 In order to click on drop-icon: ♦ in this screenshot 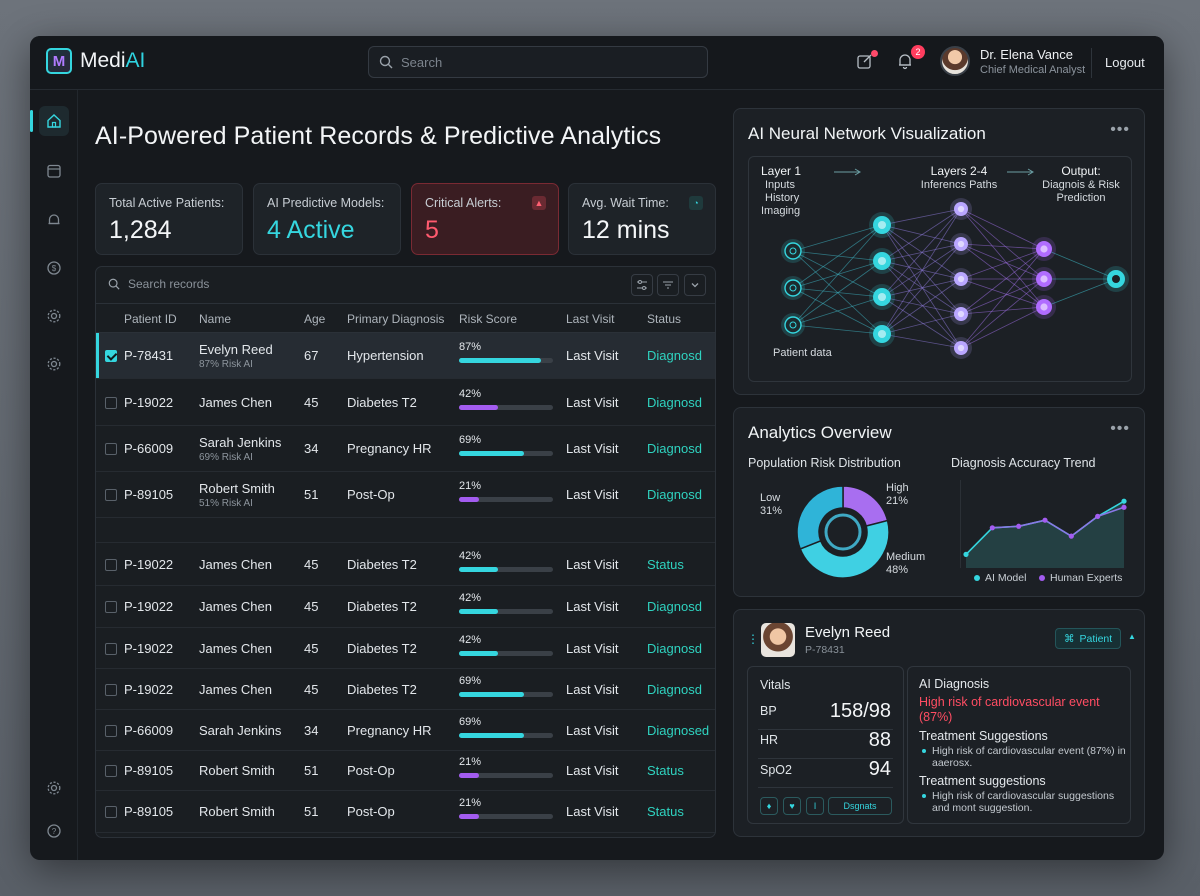, I will do `click(769, 806)`.